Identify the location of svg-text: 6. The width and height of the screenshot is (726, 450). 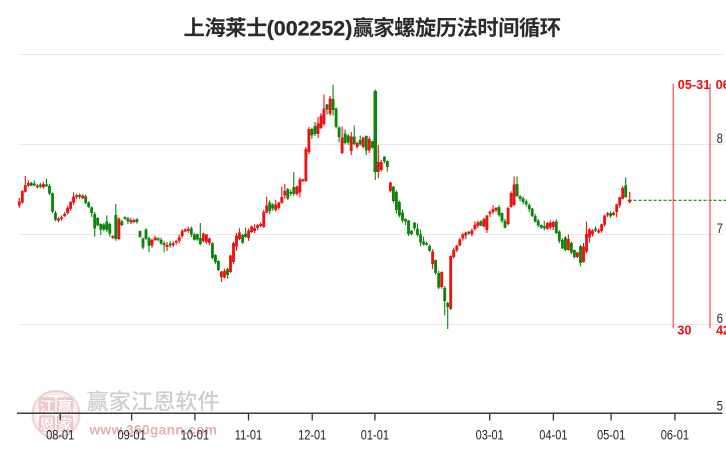
(720, 318).